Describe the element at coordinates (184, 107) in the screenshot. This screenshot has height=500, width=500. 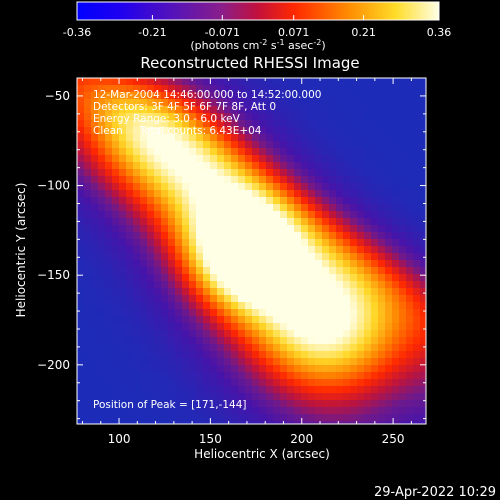
I see `annotation-detectors: Detectors: 3F 4F 5F 6F 7F 8F, Att 0` at that location.